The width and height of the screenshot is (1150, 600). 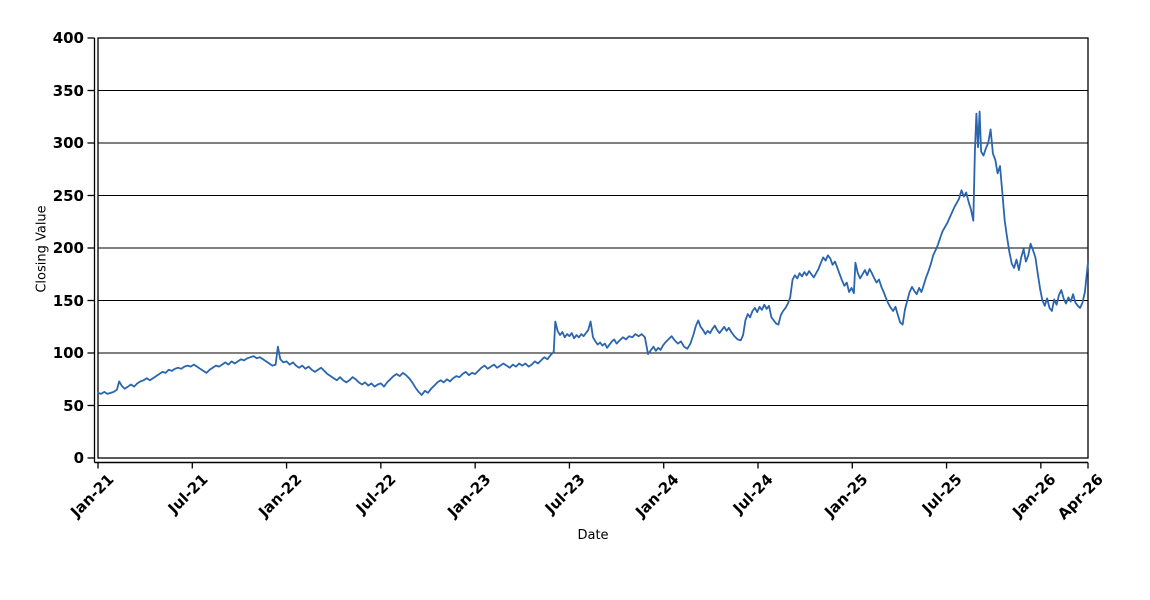 What do you see at coordinates (68, 143) in the screenshot?
I see `y-tick-label-300: 300` at bounding box center [68, 143].